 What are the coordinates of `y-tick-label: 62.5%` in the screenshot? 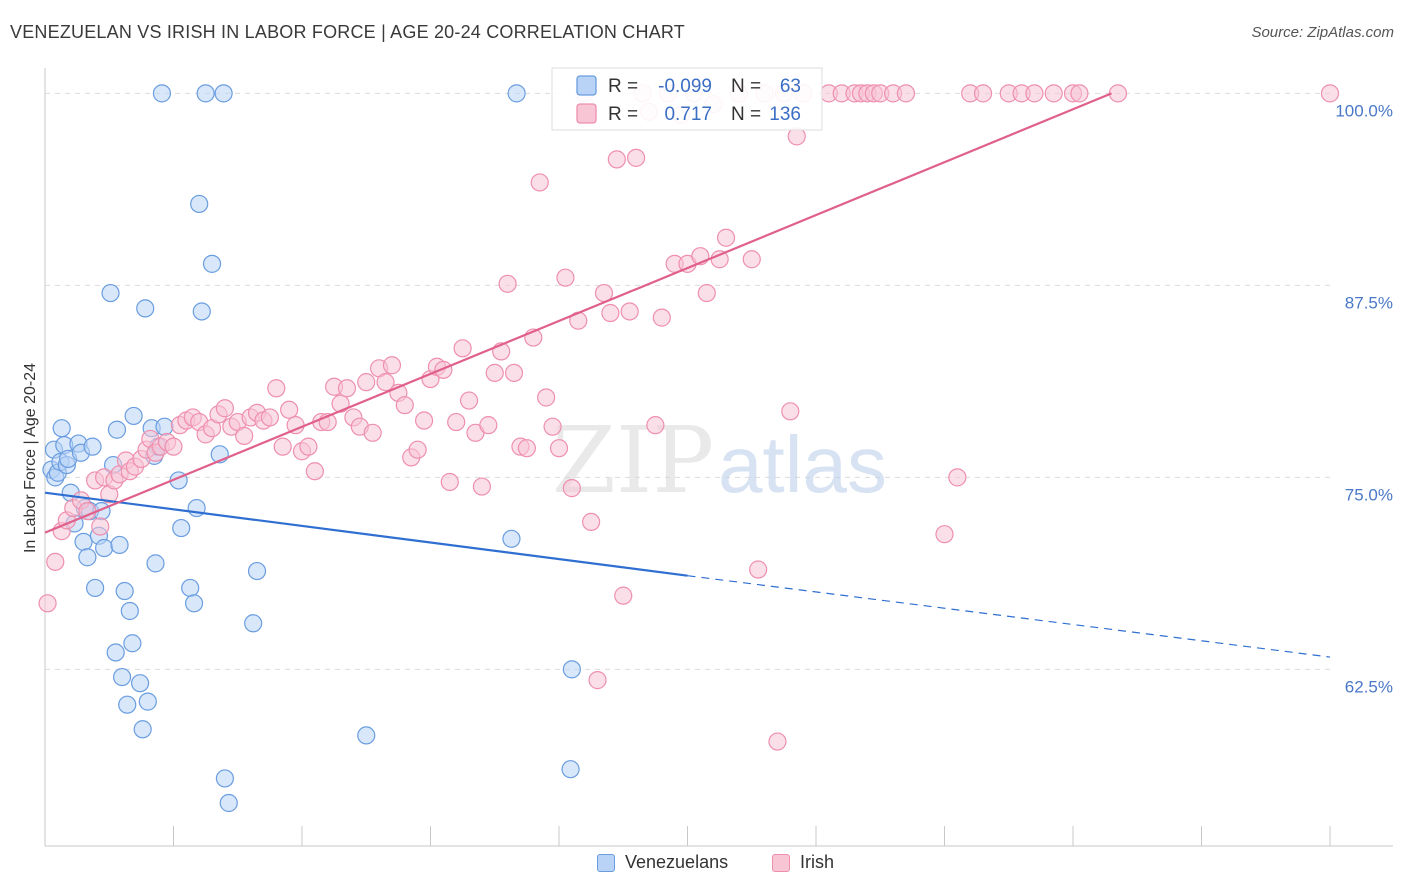 It's located at (1369, 686).